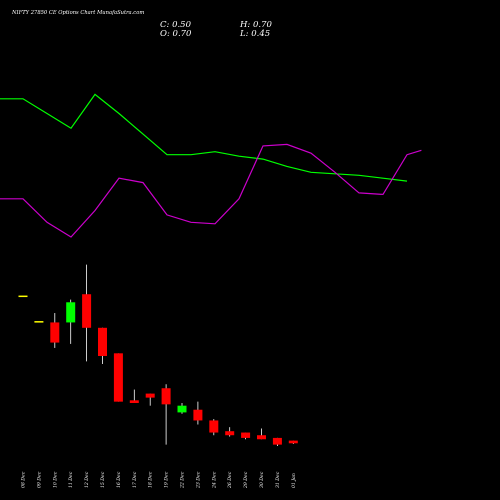 This screenshot has width=500, height=500. I want to click on x-tick-label: 19 Dec, so click(167, 479).